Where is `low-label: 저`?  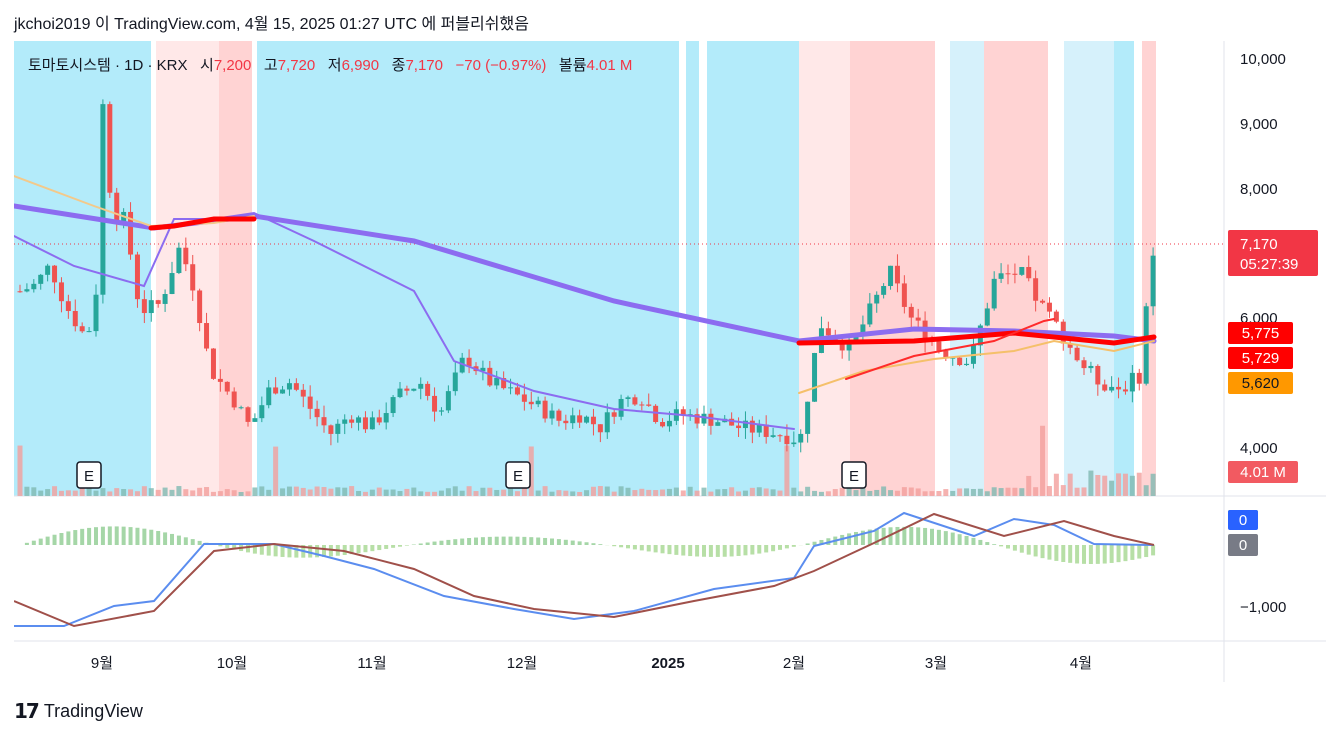
low-label: 저 is located at coordinates (334, 65).